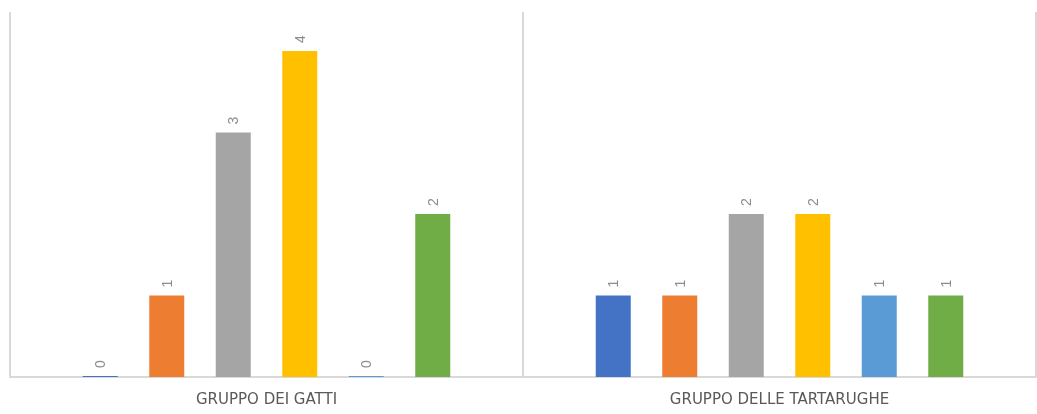 Image resolution: width=1037 pixels, height=414 pixels. I want to click on data-label: 3, so click(233, 120).